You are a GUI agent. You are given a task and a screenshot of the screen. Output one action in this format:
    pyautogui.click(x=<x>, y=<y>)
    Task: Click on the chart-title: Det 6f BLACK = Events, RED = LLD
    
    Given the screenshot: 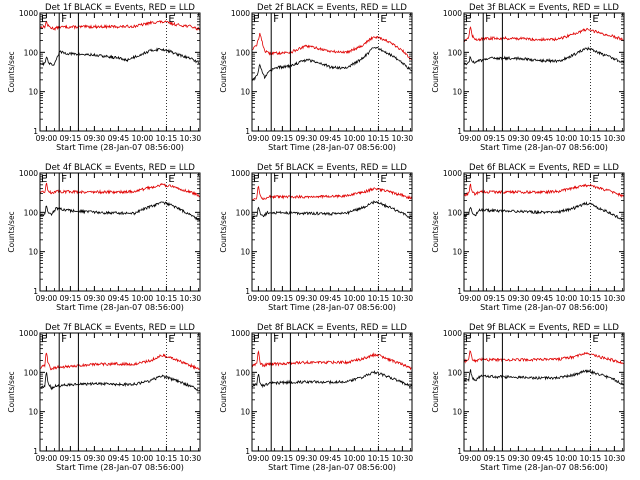 What is the action you would take?
    pyautogui.click(x=544, y=168)
    